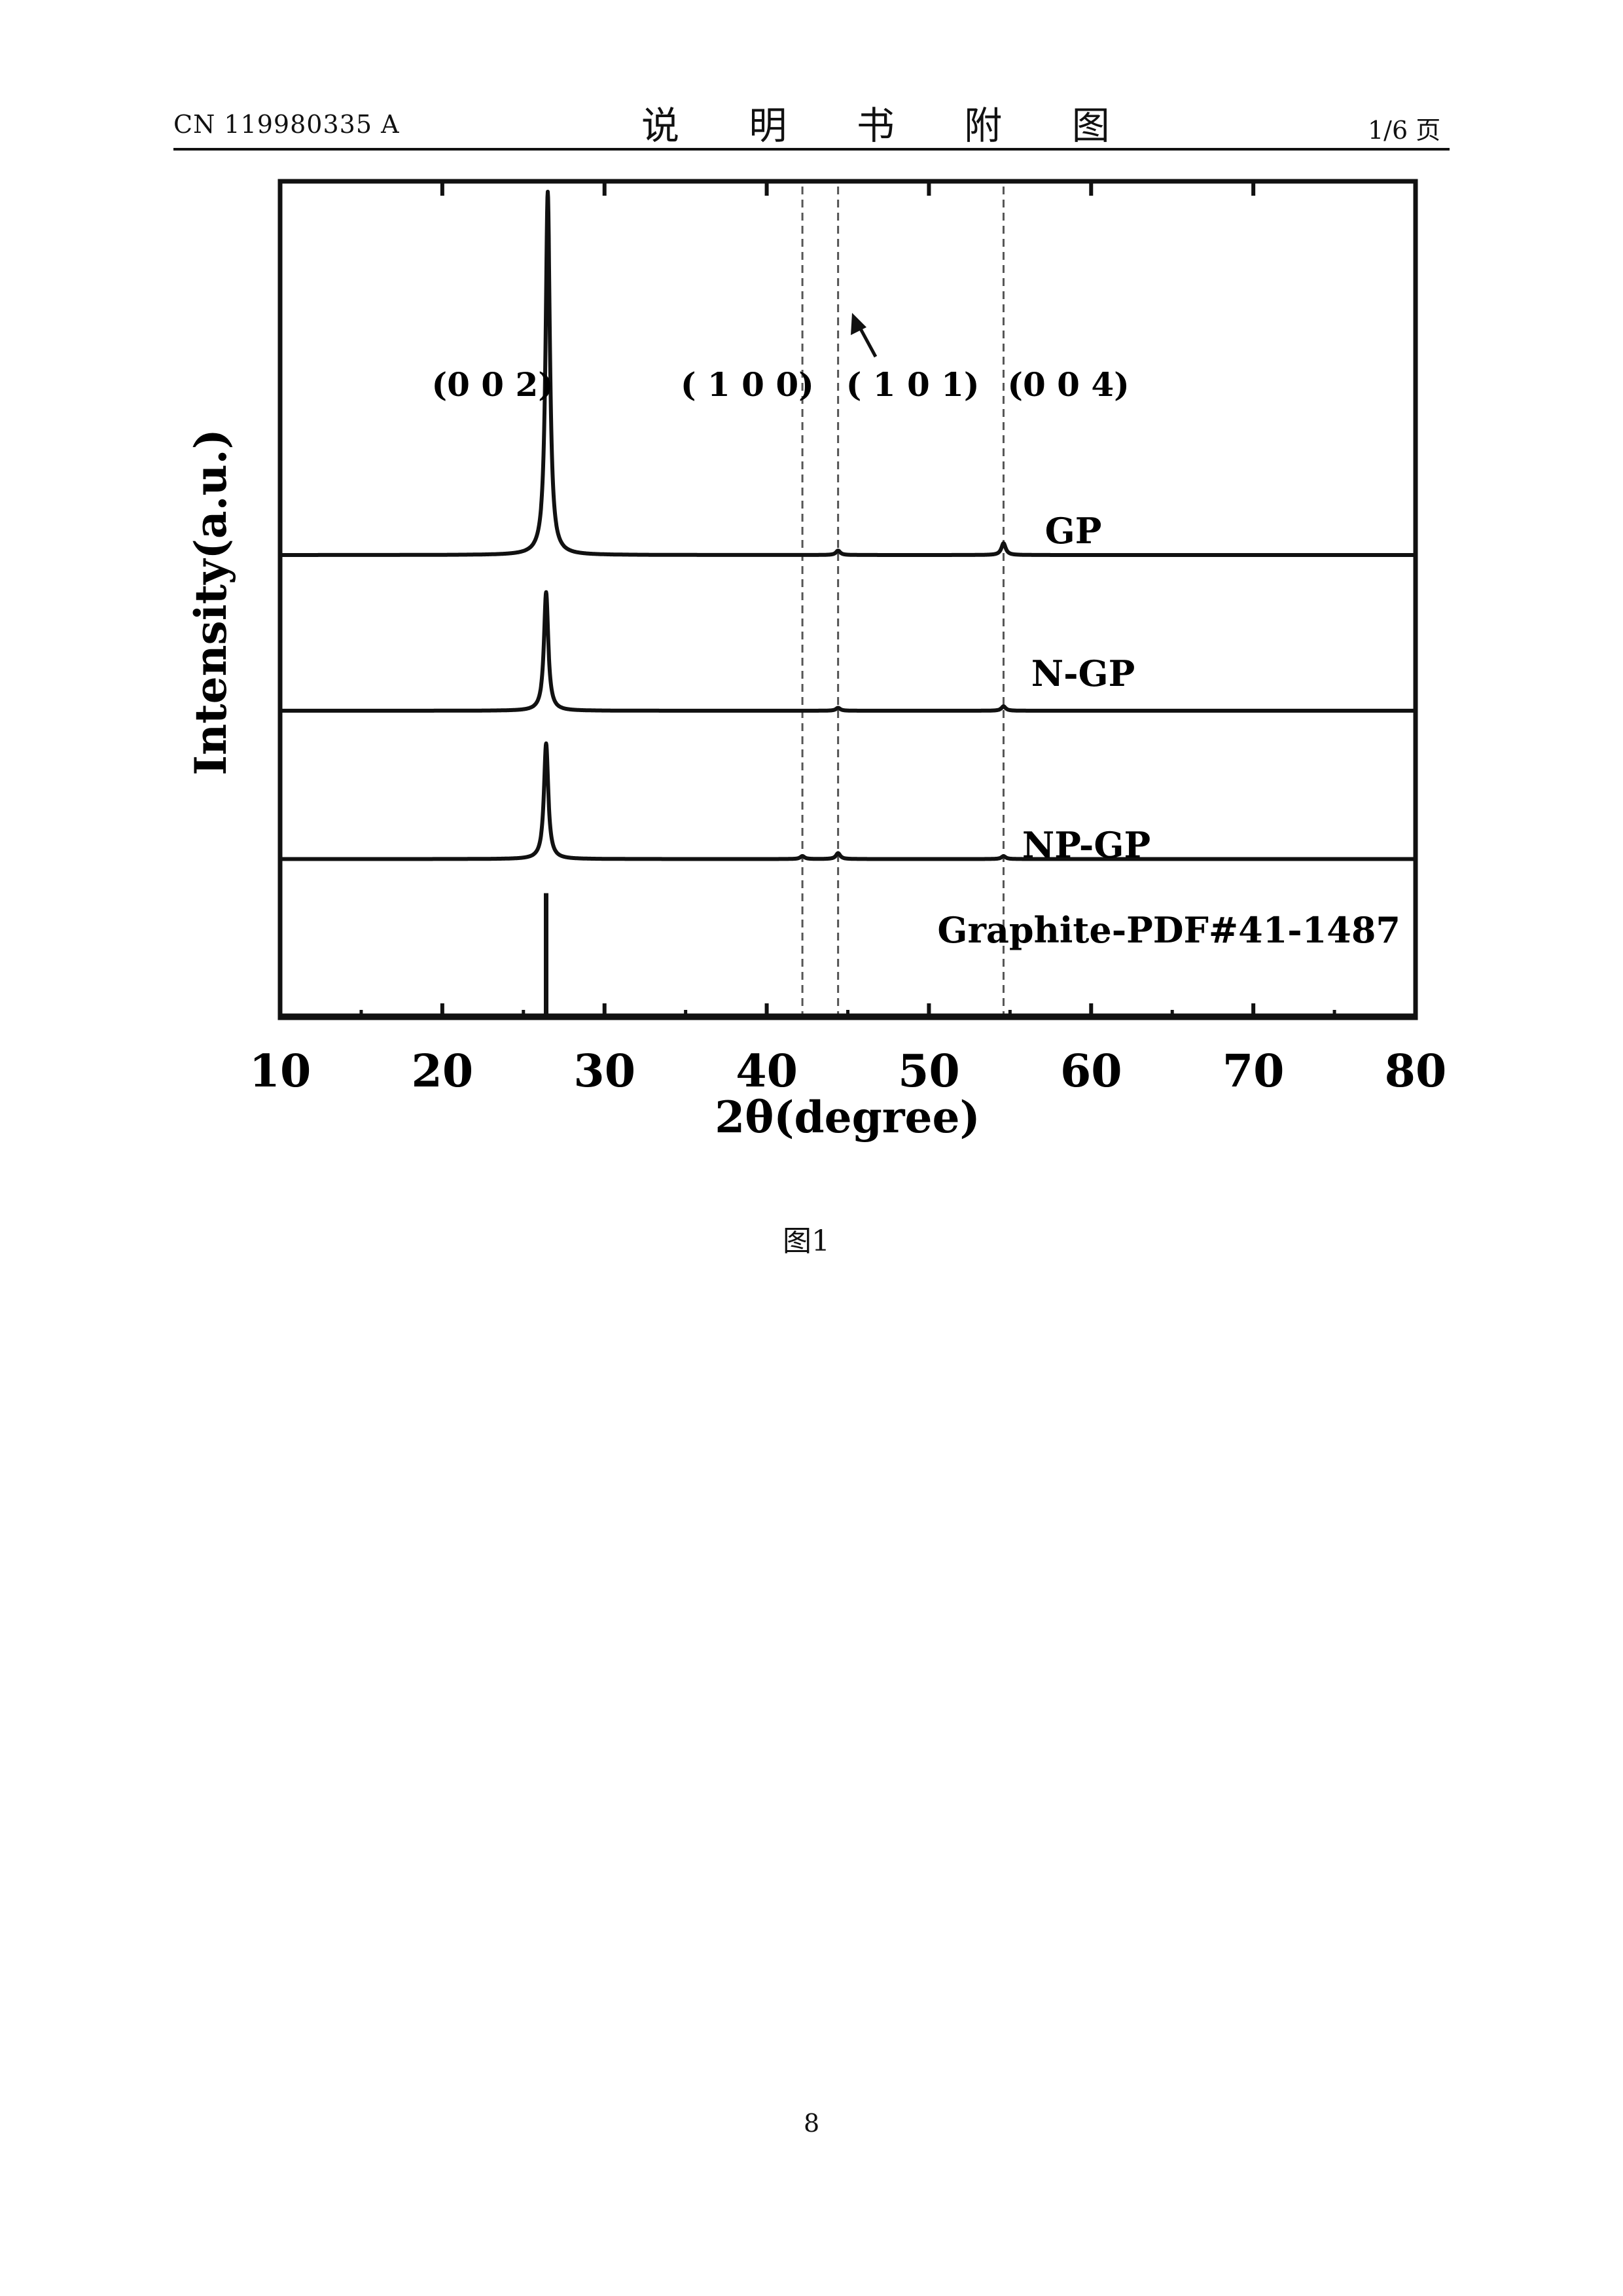 This screenshot has width=1623, height=2296. Describe the element at coordinates (867, 341) in the screenshot. I see `peak-indicator-arrow` at that location.